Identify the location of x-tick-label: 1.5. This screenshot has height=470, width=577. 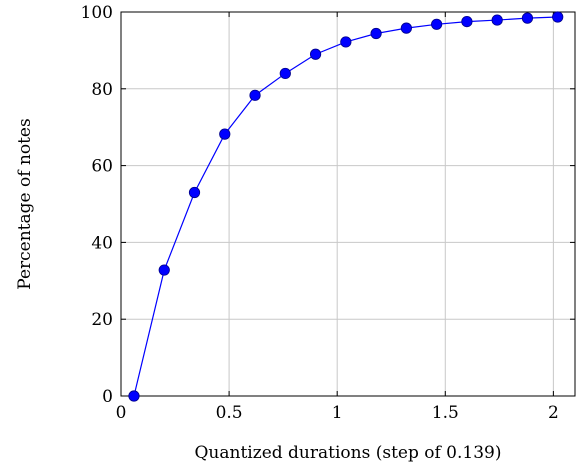
(445, 413).